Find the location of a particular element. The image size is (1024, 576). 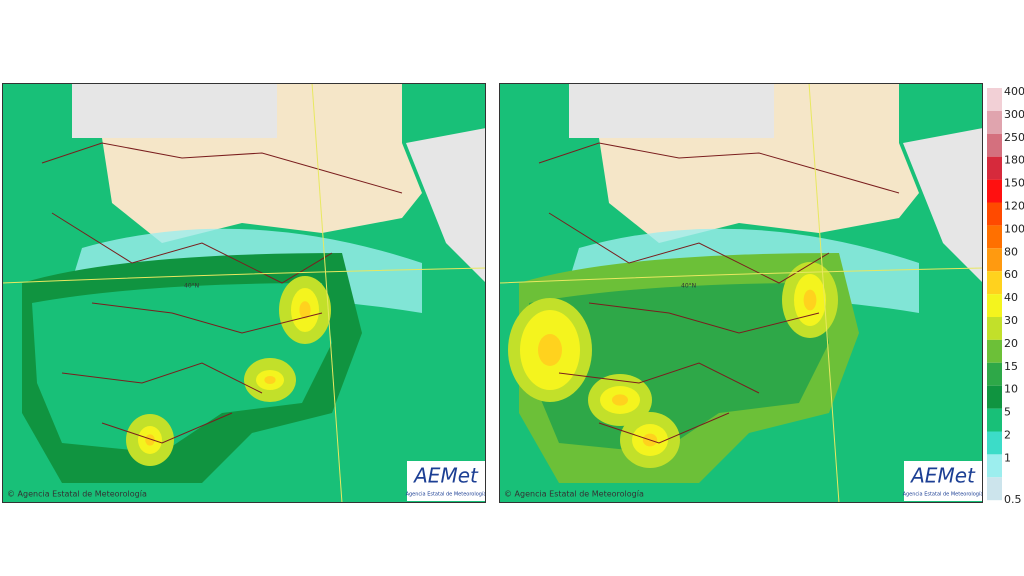

legend-label: 40 is located at coordinates (1011, 297).